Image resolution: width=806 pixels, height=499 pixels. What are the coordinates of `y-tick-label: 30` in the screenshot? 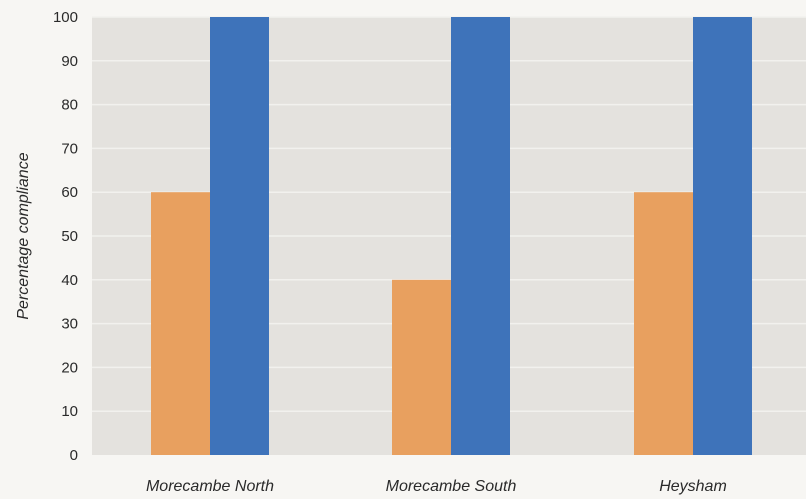 It's located at (69, 324).